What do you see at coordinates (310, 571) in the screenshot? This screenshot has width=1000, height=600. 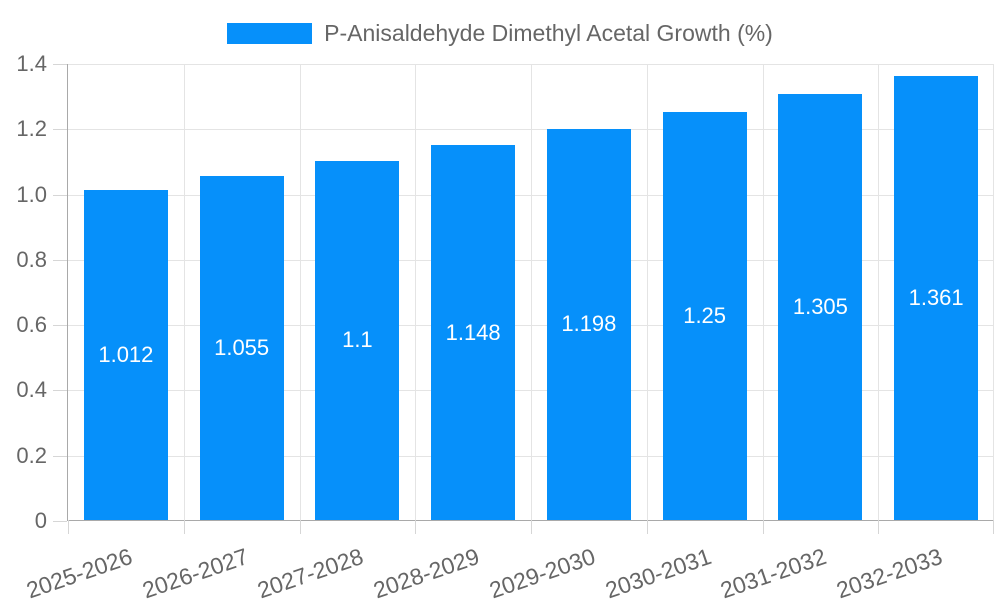 I see `x-tick-label: 2027-2028` at bounding box center [310, 571].